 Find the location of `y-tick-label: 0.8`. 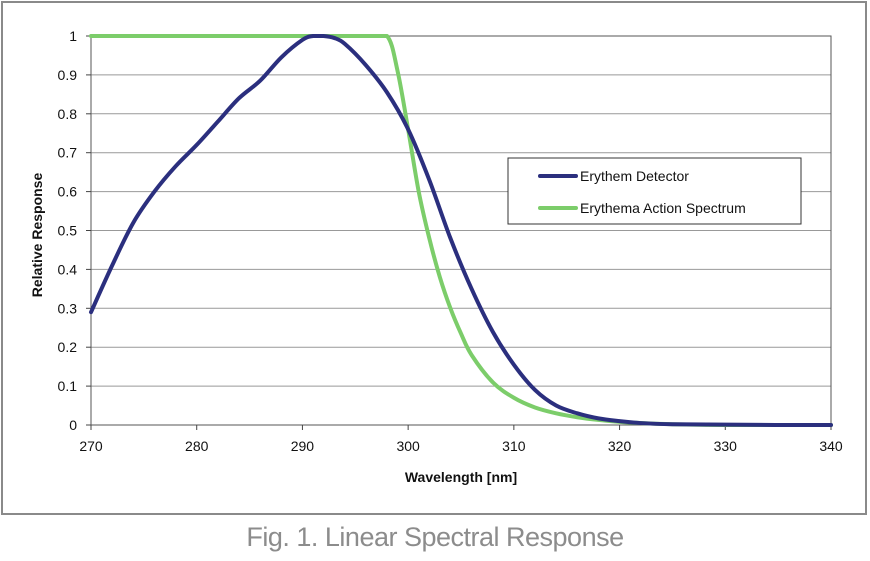

y-tick-label: 0.8 is located at coordinates (68, 114).